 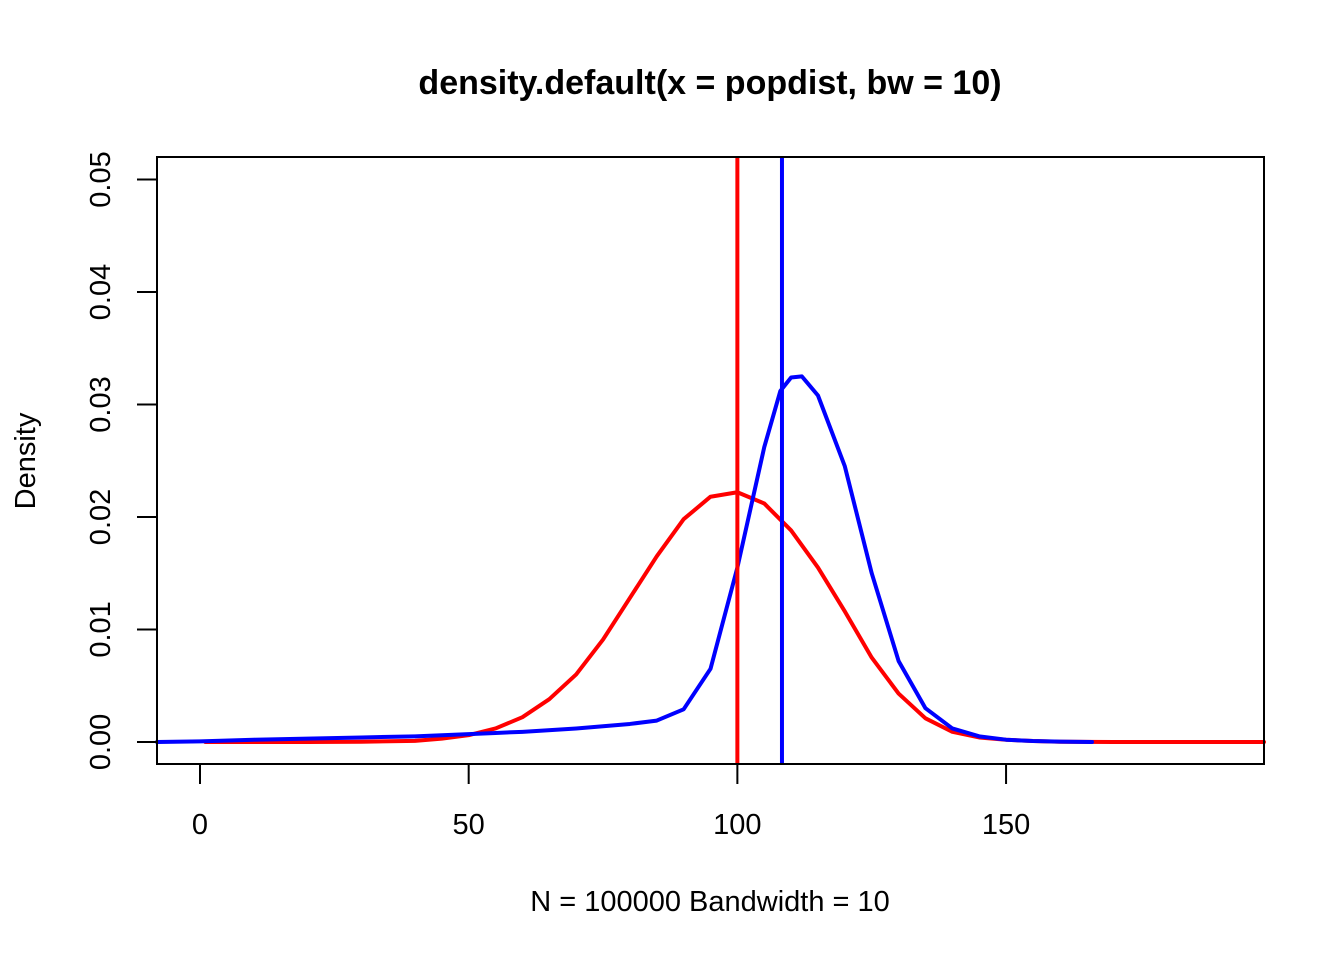 I want to click on y-tick-label: 0.02, so click(x=101, y=517).